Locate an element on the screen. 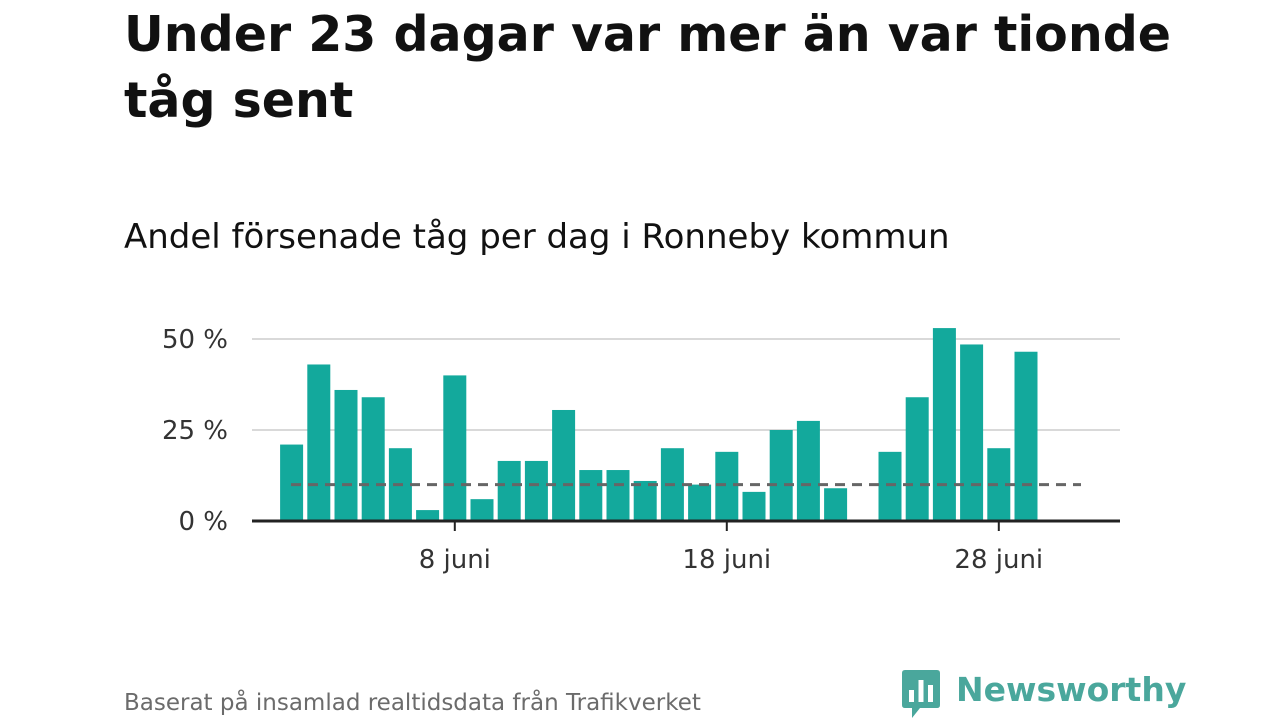 Image resolution: width=1280 pixels, height=720 pixels. y-tick-label: 50 % is located at coordinates (195, 340).